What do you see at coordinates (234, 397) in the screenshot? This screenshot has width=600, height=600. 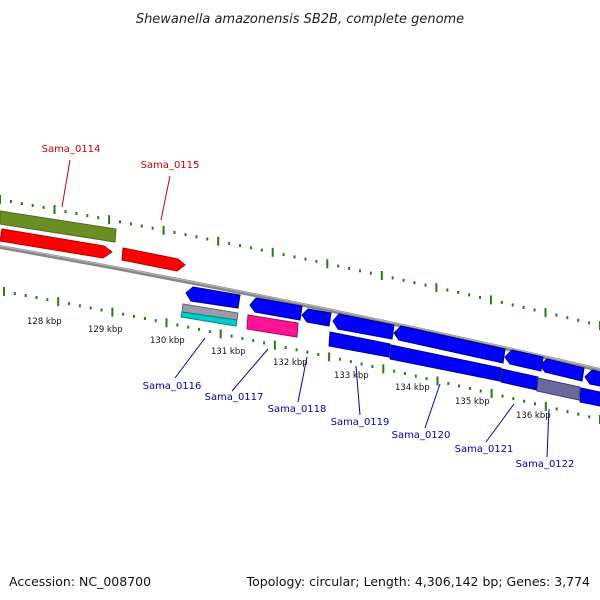 I see `gene-label-sama-0117: Sama_0117` at bounding box center [234, 397].